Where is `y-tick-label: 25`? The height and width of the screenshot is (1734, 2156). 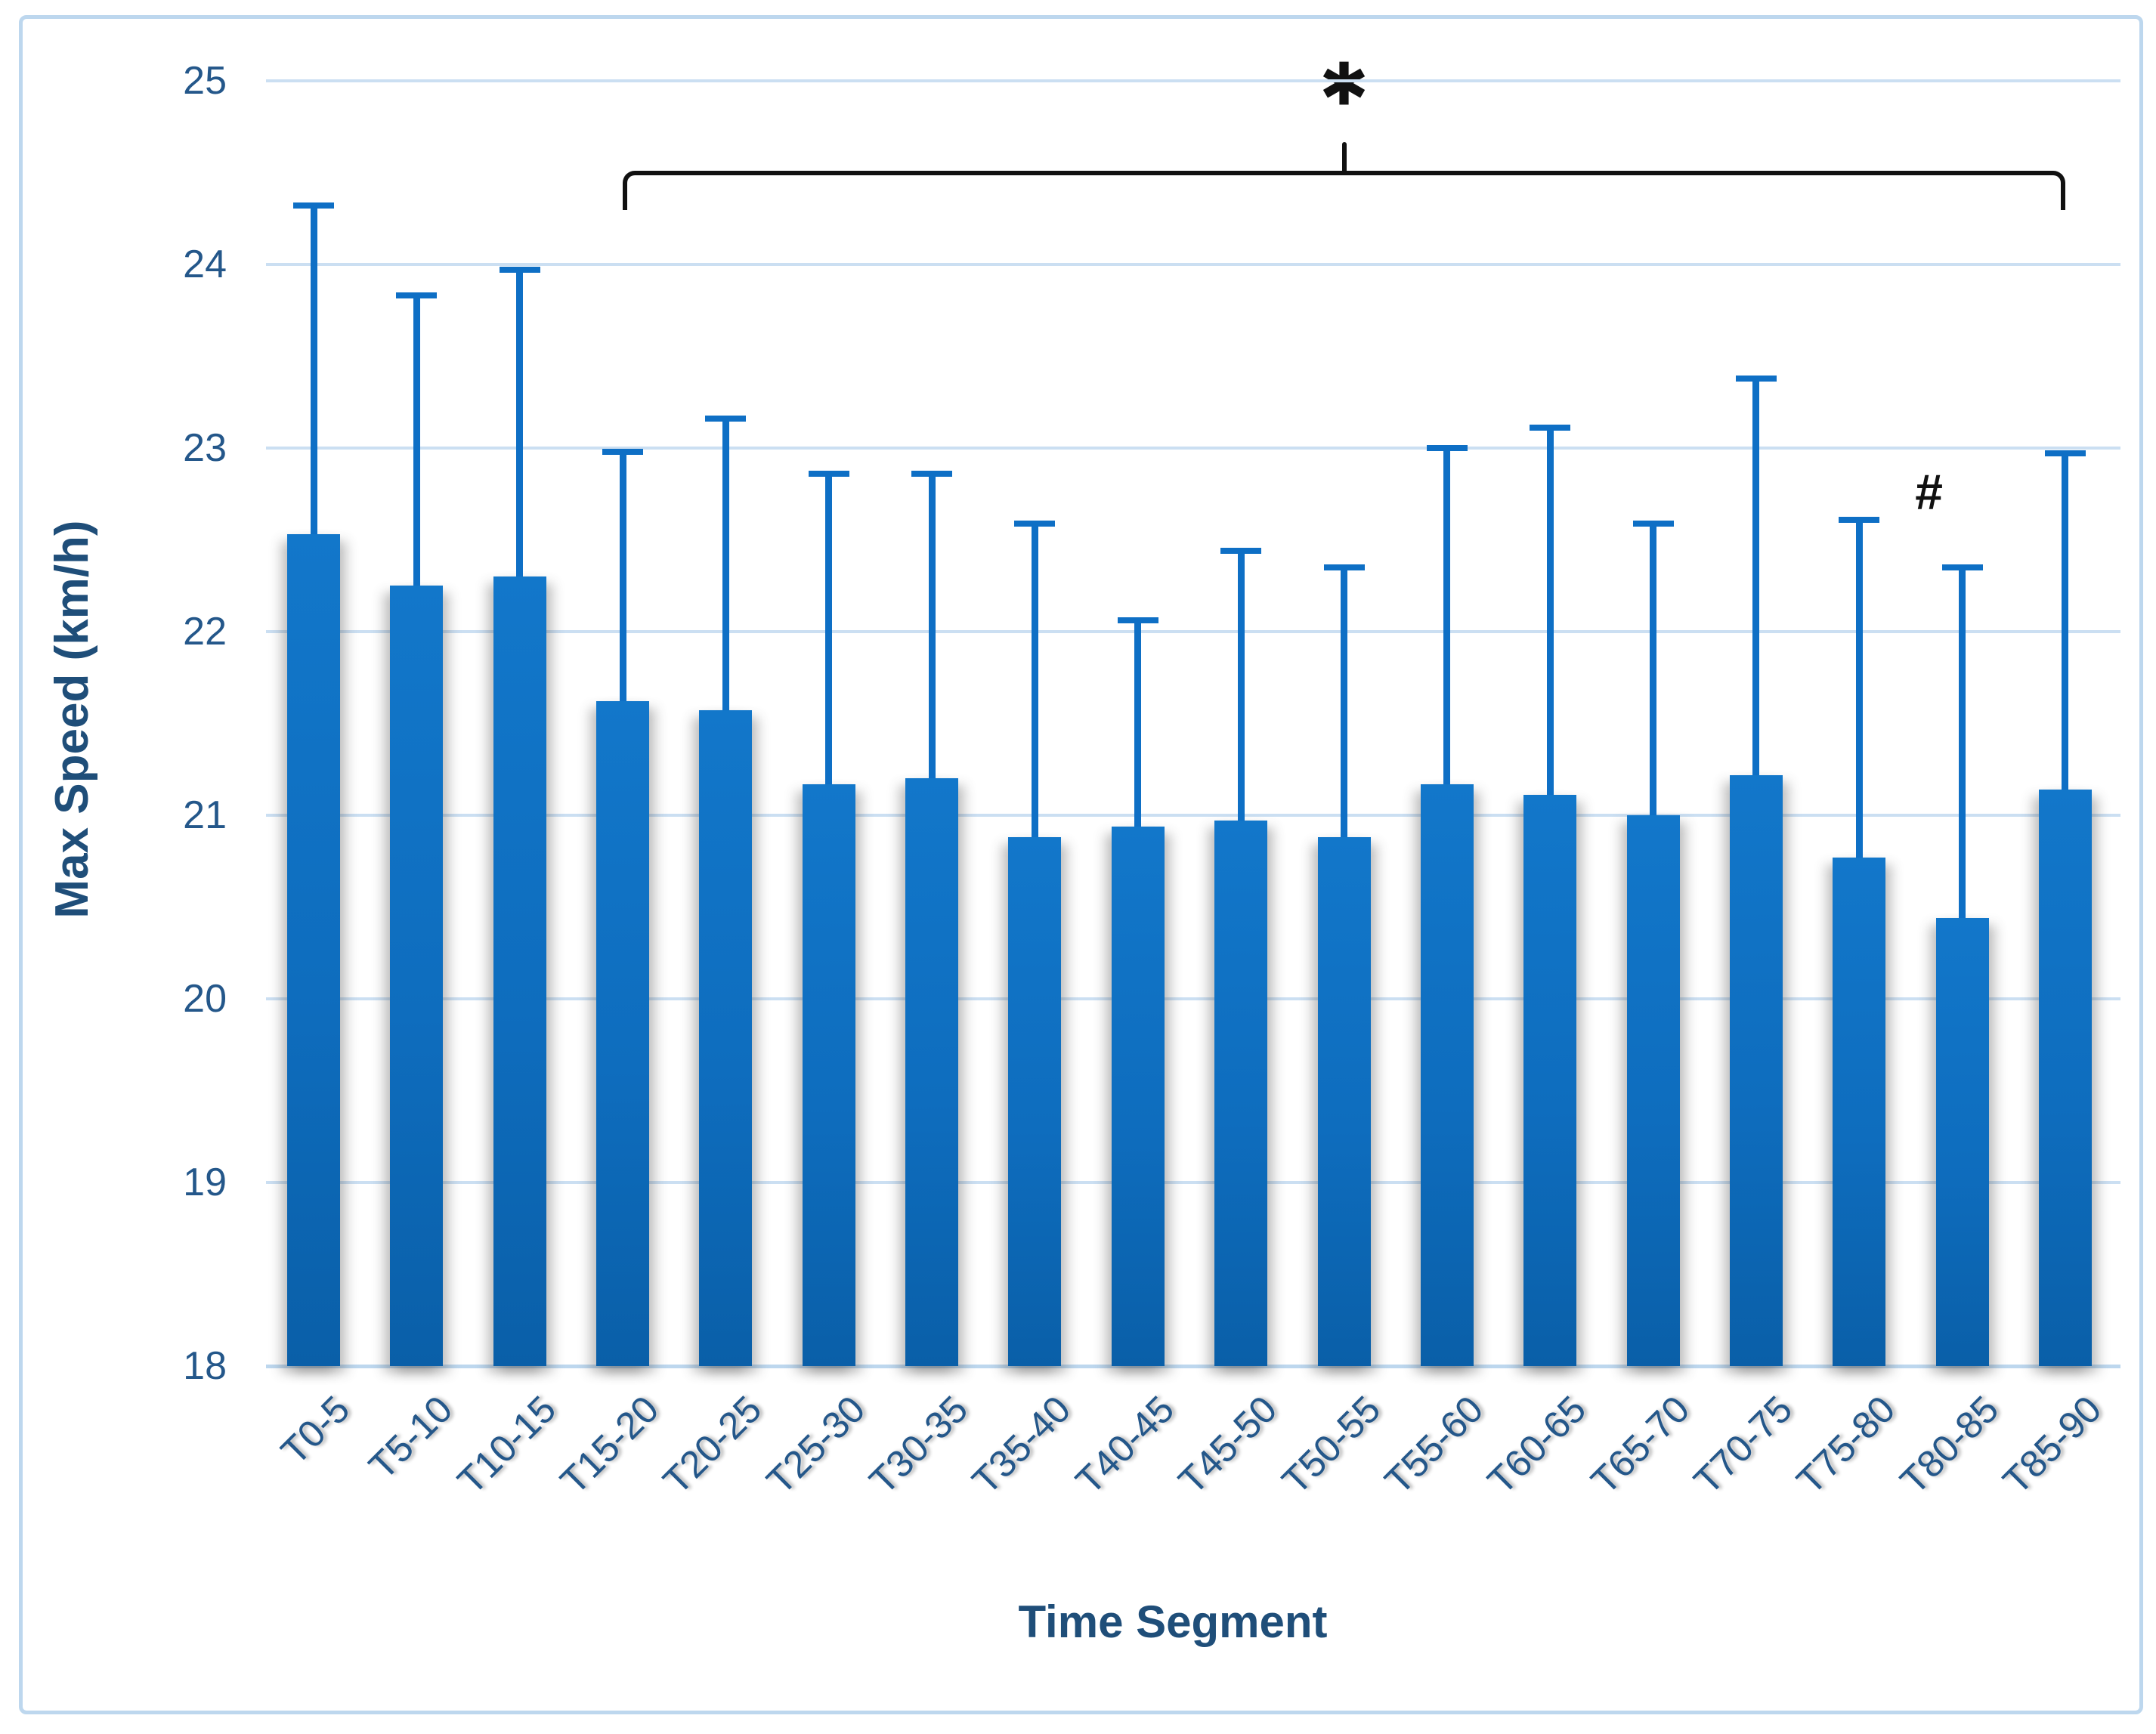
y-tick-label: 25 is located at coordinates (205, 81).